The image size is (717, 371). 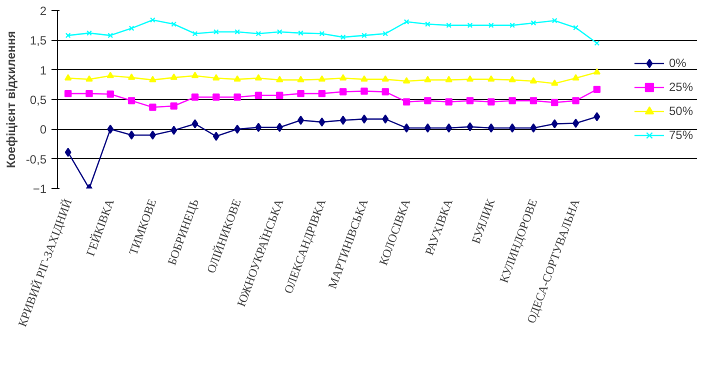 I want to click on y-tick-label: −1, so click(x=39, y=189).